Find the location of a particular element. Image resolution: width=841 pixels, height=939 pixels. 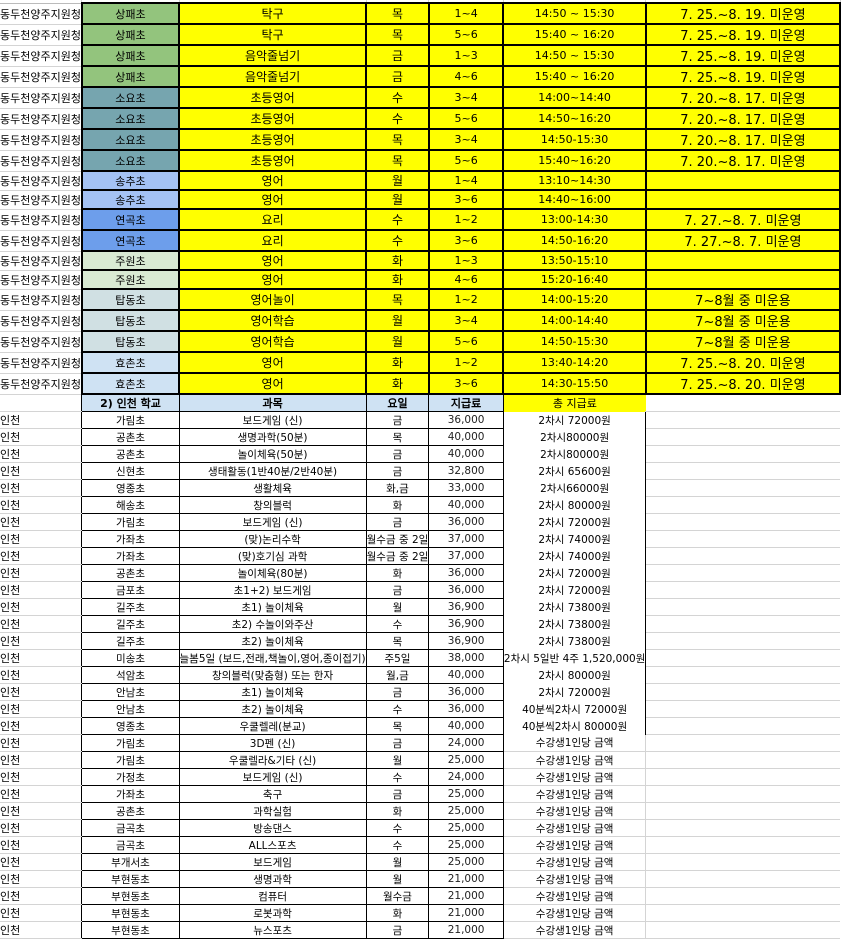

day-cell: 월,금 is located at coordinates (397, 675).